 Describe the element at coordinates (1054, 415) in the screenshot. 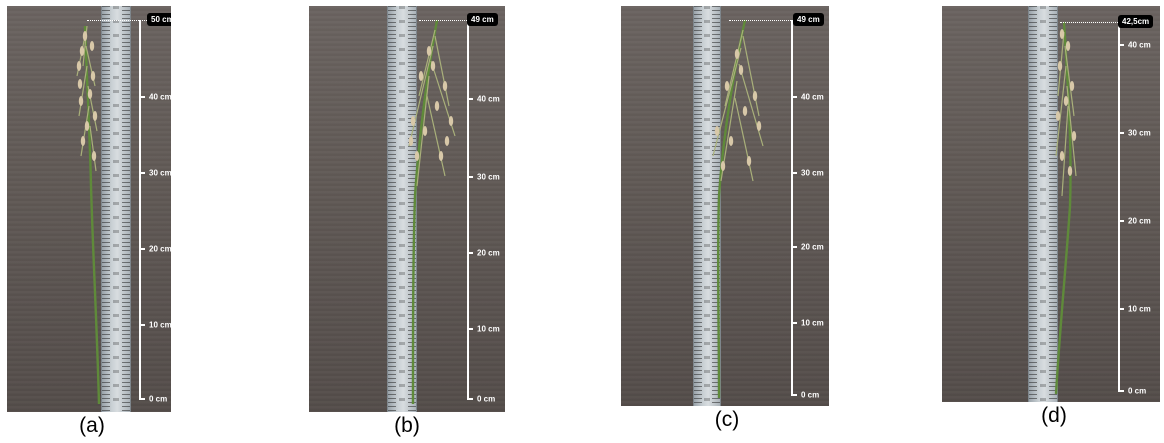

I see `caption-d: (d)` at that location.